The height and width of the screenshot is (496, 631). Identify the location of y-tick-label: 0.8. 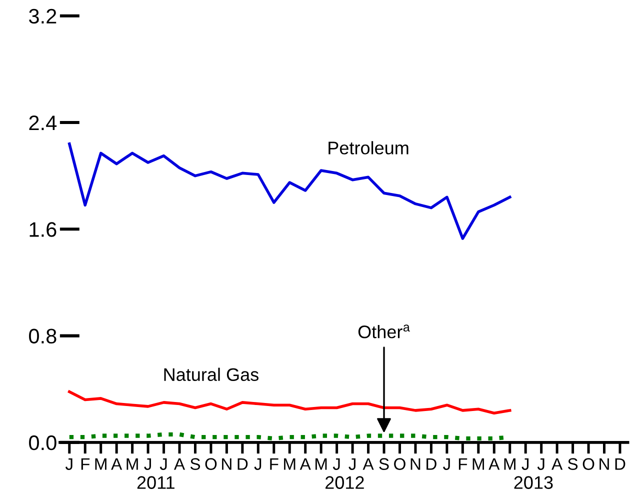
(42, 336).